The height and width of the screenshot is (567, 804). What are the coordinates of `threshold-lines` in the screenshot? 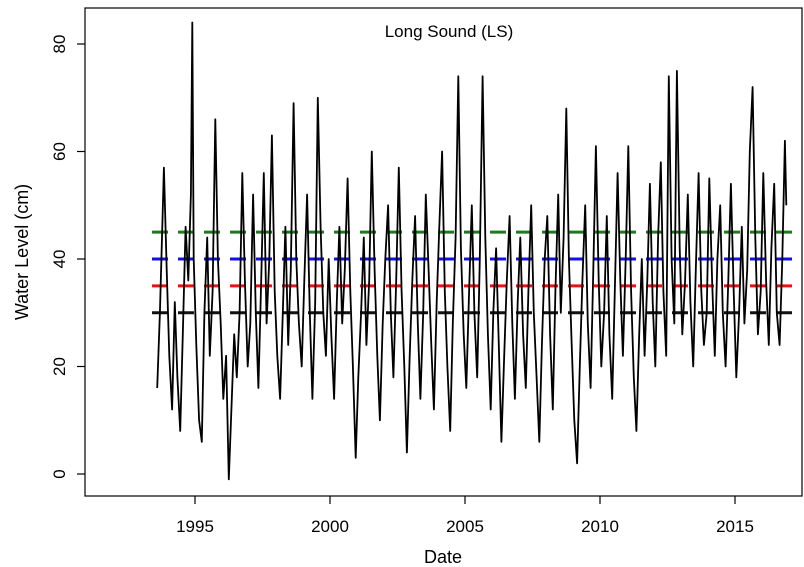 It's located at (476, 272).